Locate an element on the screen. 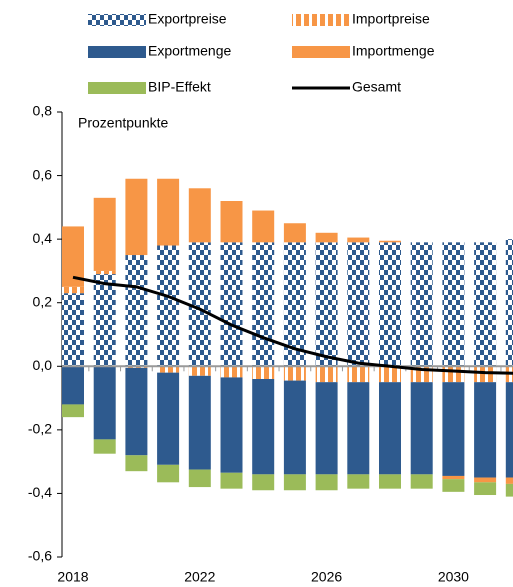 The height and width of the screenshot is (587, 513). y-tick-label: 0,8 is located at coordinates (43, 111).